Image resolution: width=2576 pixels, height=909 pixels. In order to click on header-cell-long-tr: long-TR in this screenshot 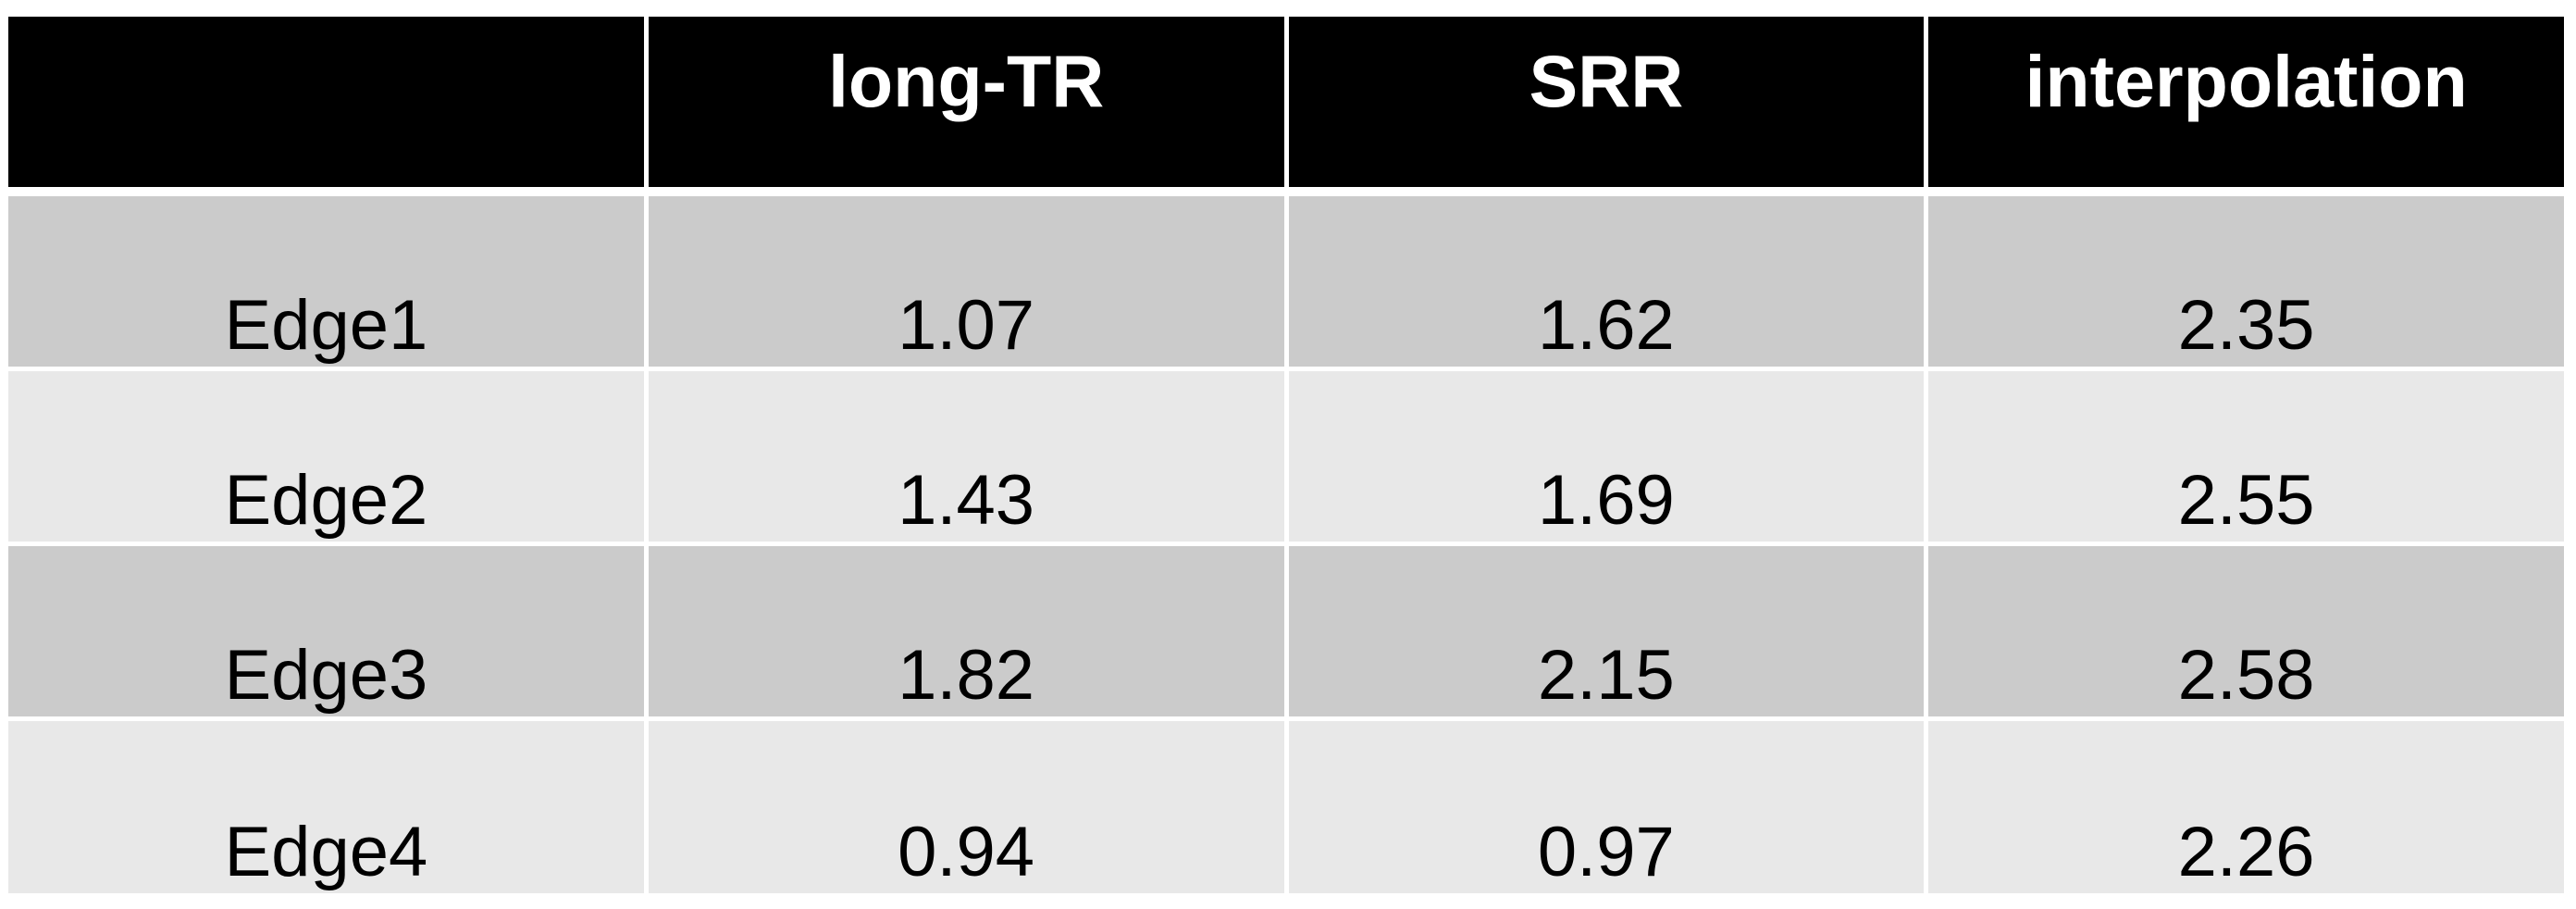, I will do `click(966, 102)`.